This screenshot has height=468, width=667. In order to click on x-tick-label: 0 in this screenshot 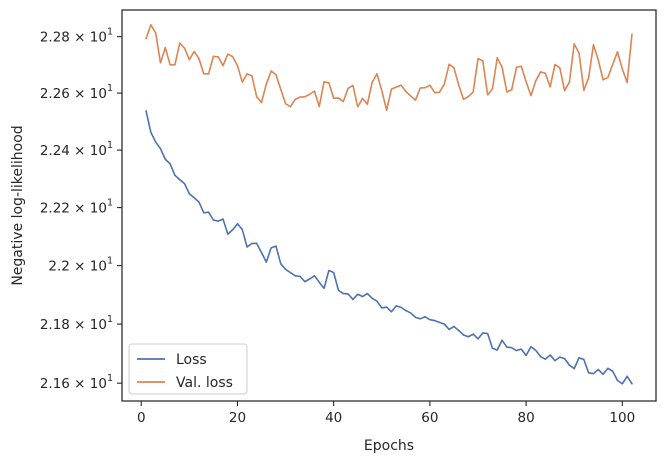, I will do `click(141, 418)`.